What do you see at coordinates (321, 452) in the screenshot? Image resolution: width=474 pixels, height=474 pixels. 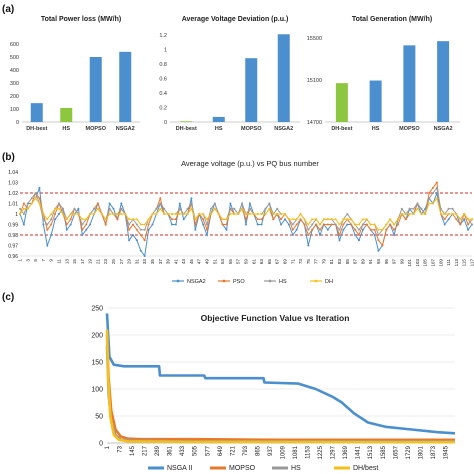 I see `x-tick-label: 1225` at bounding box center [321, 452].